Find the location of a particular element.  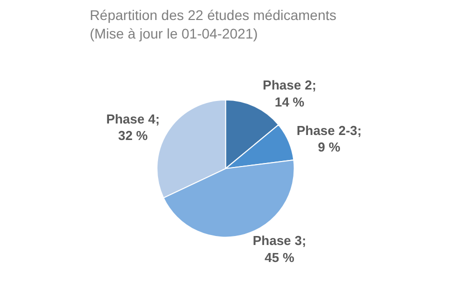

chart-title: Répartition des 22 études médicaments (Mise à jour le 01-04-2021) is located at coordinates (213, 24).